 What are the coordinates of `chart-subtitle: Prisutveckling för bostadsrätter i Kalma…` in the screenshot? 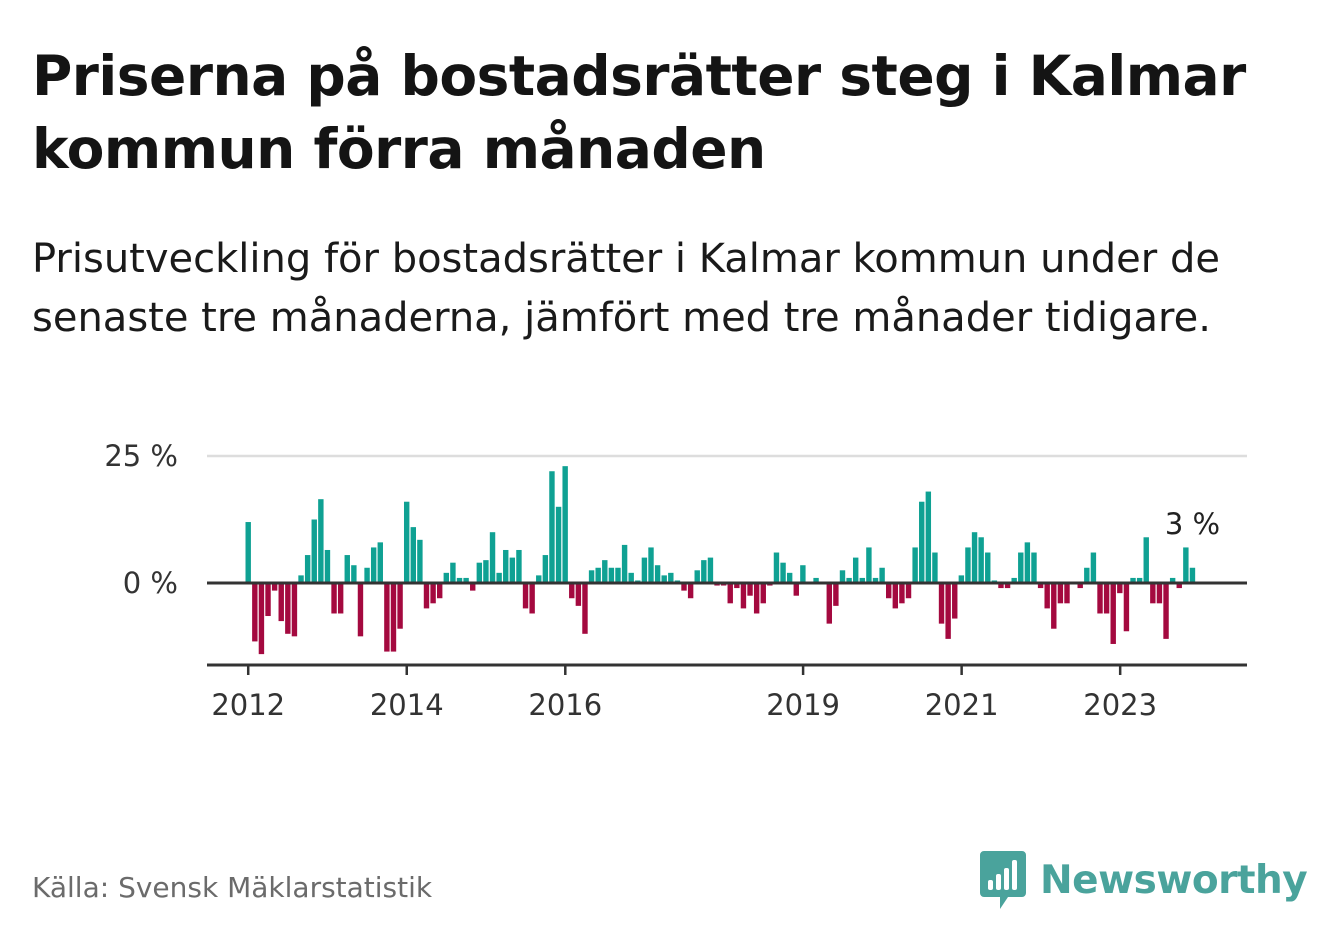 It's located at (626, 288).